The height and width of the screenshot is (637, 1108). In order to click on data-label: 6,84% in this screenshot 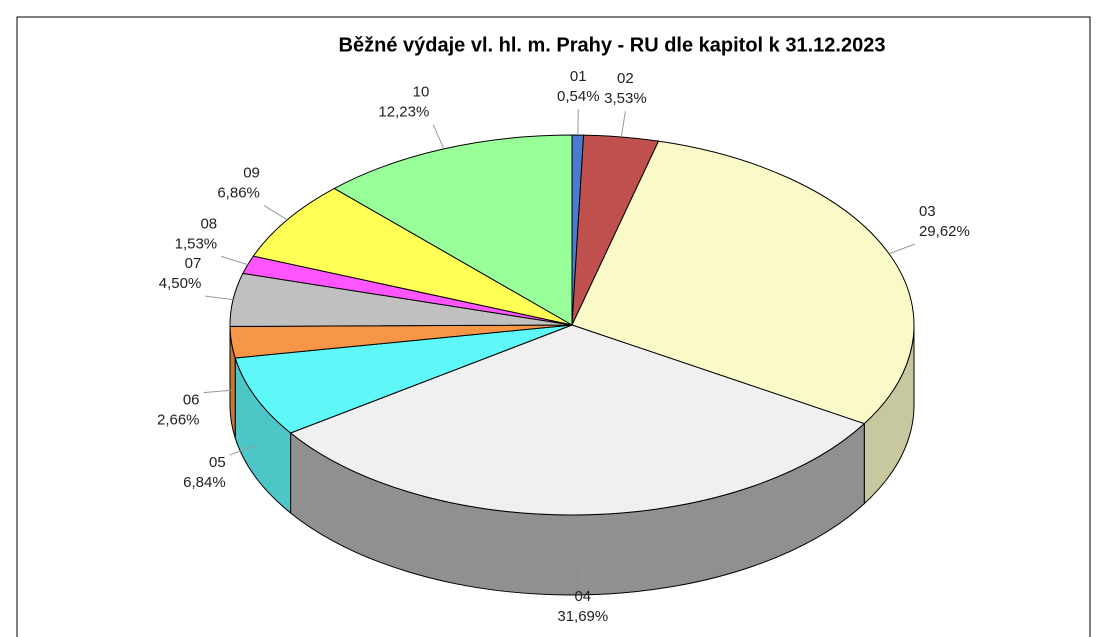, I will do `click(204, 482)`.